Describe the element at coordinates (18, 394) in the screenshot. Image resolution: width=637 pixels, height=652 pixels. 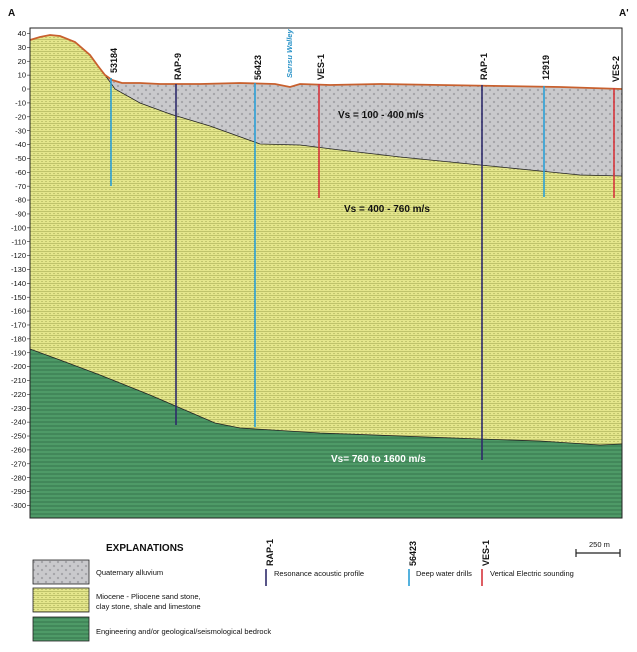
I see `elevation-tick-label: -220` at that location.